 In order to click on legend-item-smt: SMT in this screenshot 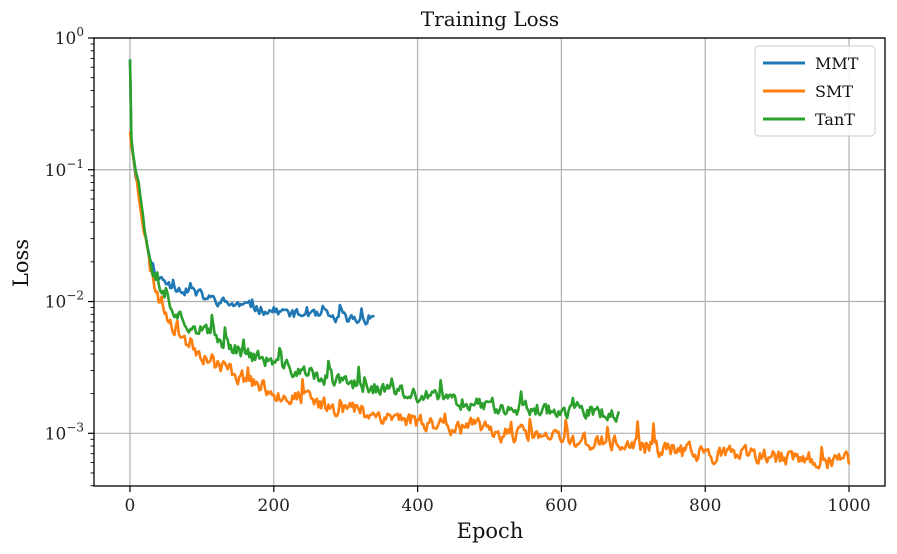, I will do `click(808, 91)`.